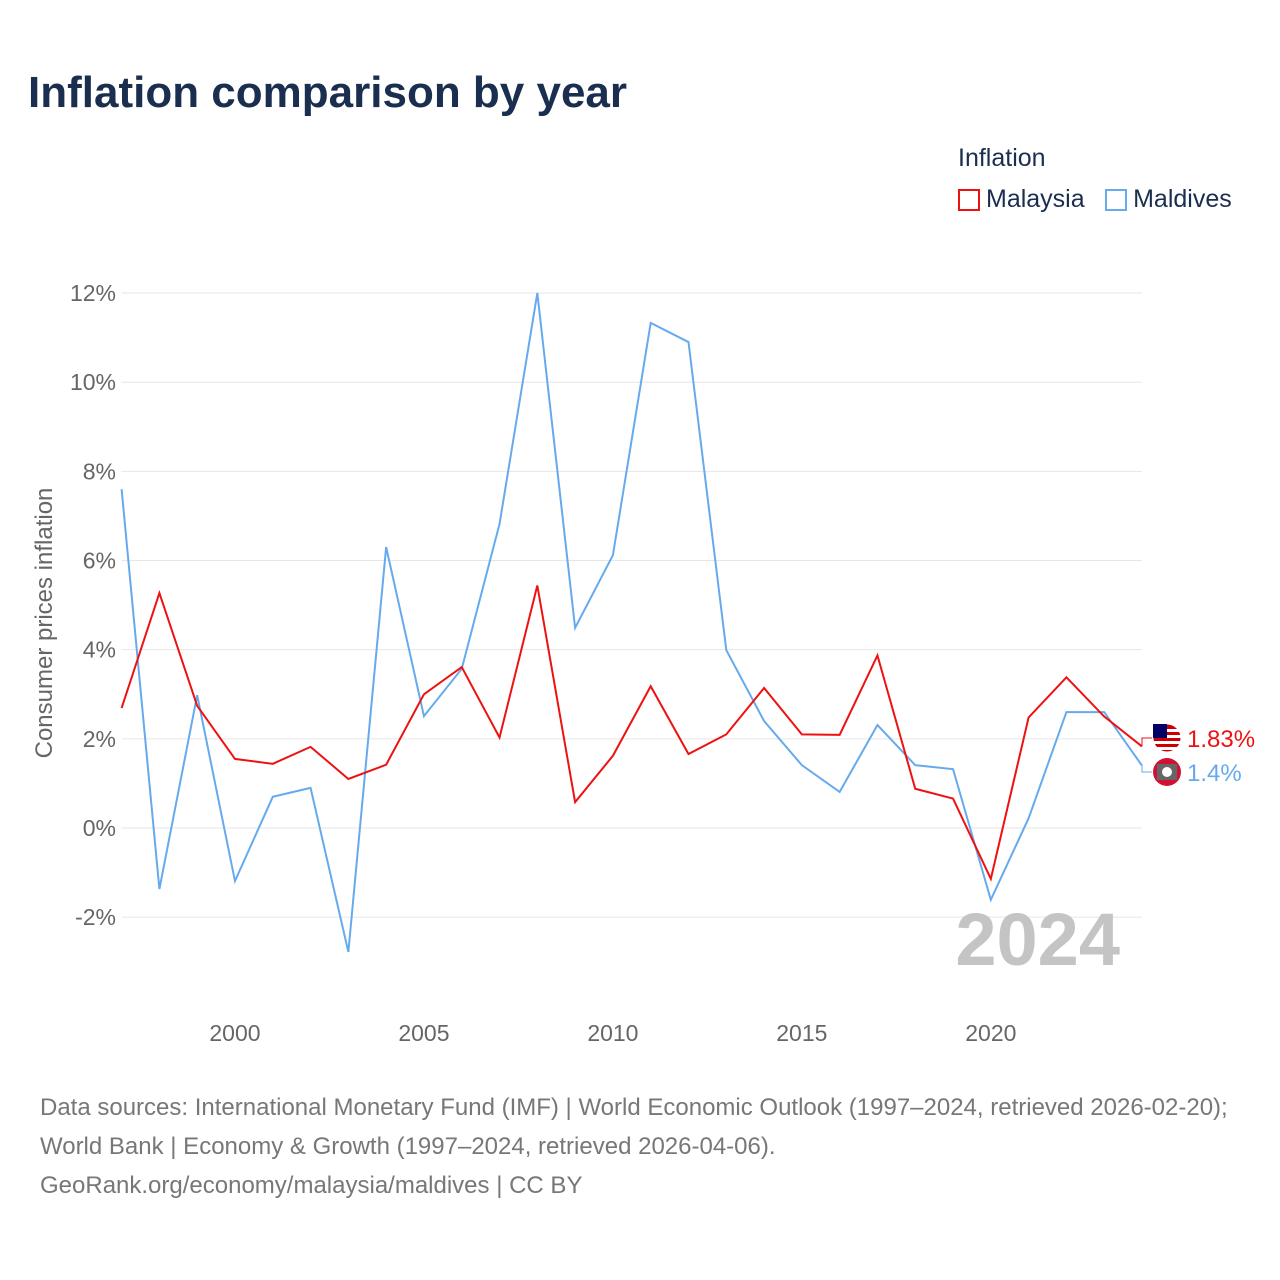  I want to click on y-tick-label: 12%, so click(93, 293).